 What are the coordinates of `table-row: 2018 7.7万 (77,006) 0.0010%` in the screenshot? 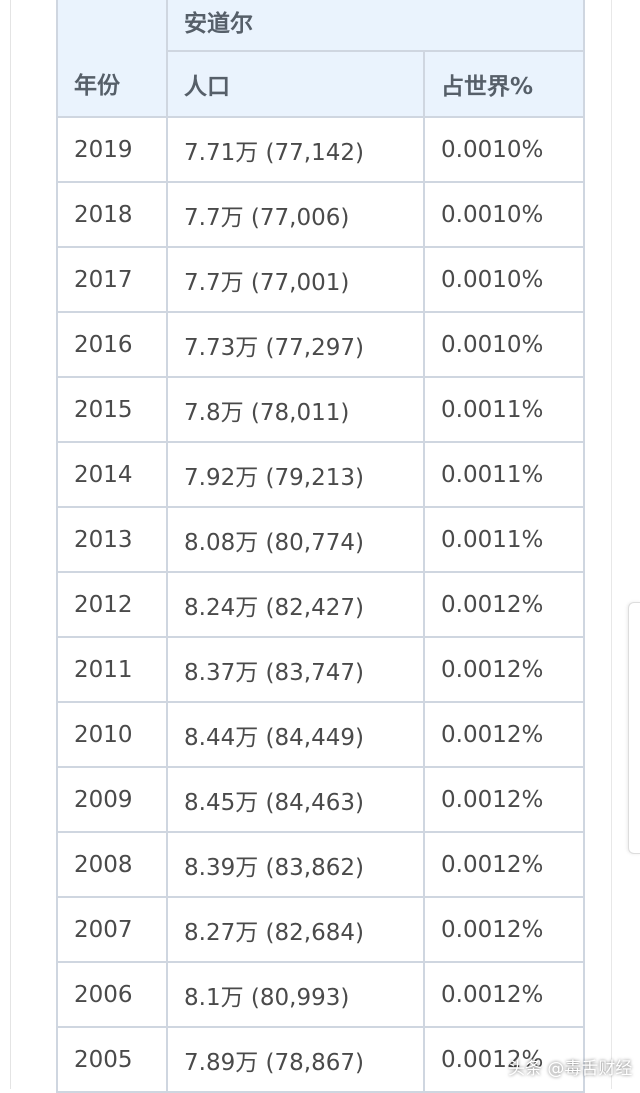 It's located at (320, 214).